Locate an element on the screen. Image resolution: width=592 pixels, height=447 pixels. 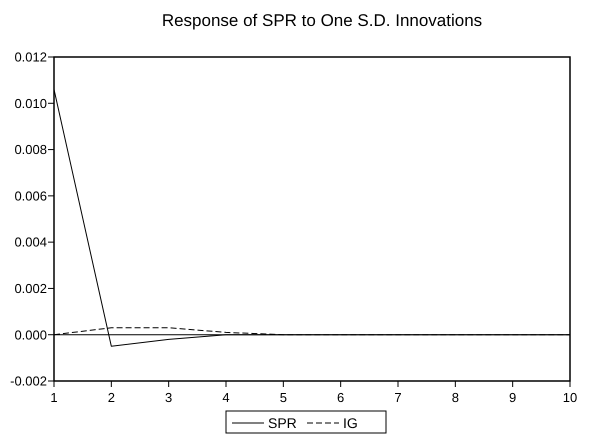
x-tick-label: 3 is located at coordinates (168, 397).